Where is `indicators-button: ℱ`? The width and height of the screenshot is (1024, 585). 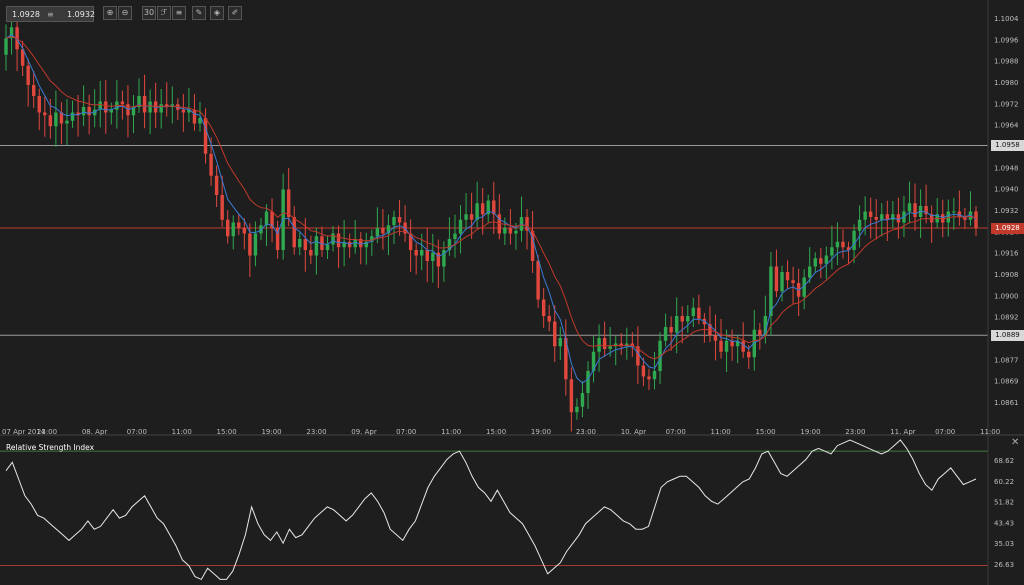 indicators-button: ℱ is located at coordinates (164, 13).